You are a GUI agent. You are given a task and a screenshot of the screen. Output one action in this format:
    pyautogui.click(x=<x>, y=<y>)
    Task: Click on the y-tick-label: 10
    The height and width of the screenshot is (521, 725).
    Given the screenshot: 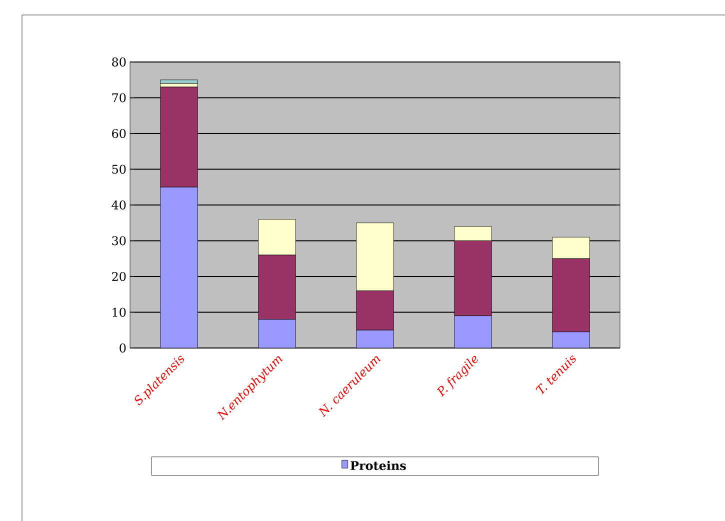 What is the action you would take?
    pyautogui.click(x=119, y=312)
    